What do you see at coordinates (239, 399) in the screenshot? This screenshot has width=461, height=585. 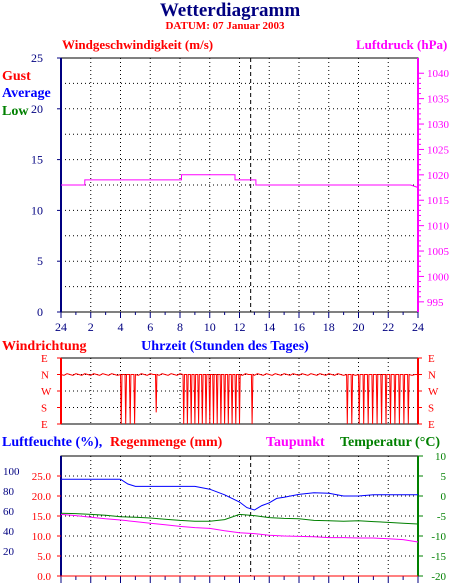 I see `series-line-wind-direction` at bounding box center [239, 399].